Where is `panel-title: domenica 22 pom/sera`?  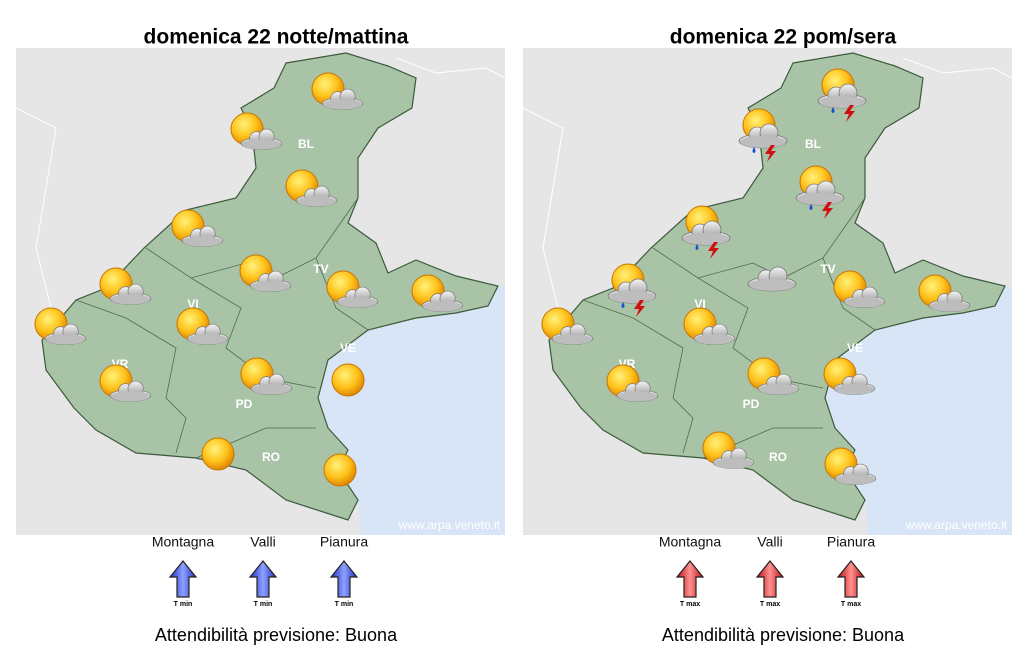
panel-title: domenica 22 pom/sera is located at coordinates (783, 37).